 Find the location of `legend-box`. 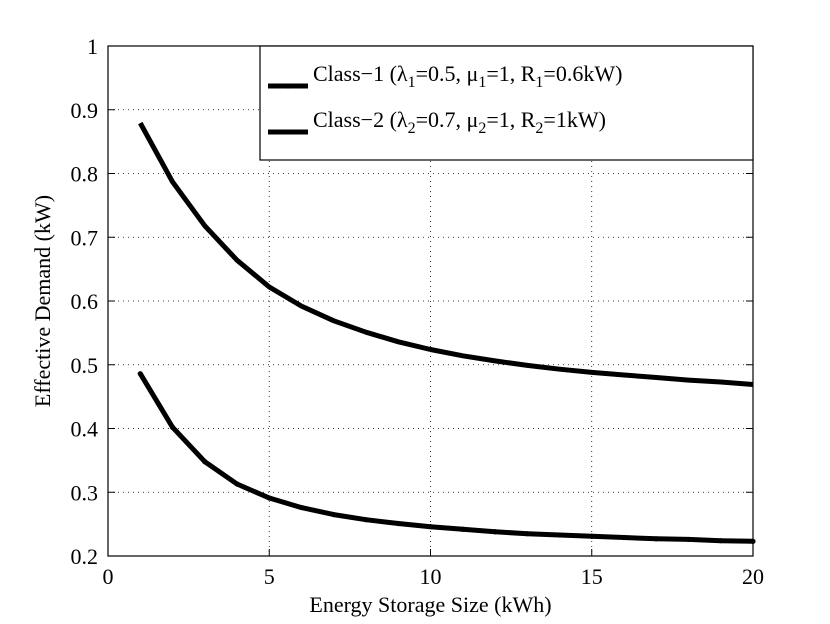

legend-box is located at coordinates (506, 103).